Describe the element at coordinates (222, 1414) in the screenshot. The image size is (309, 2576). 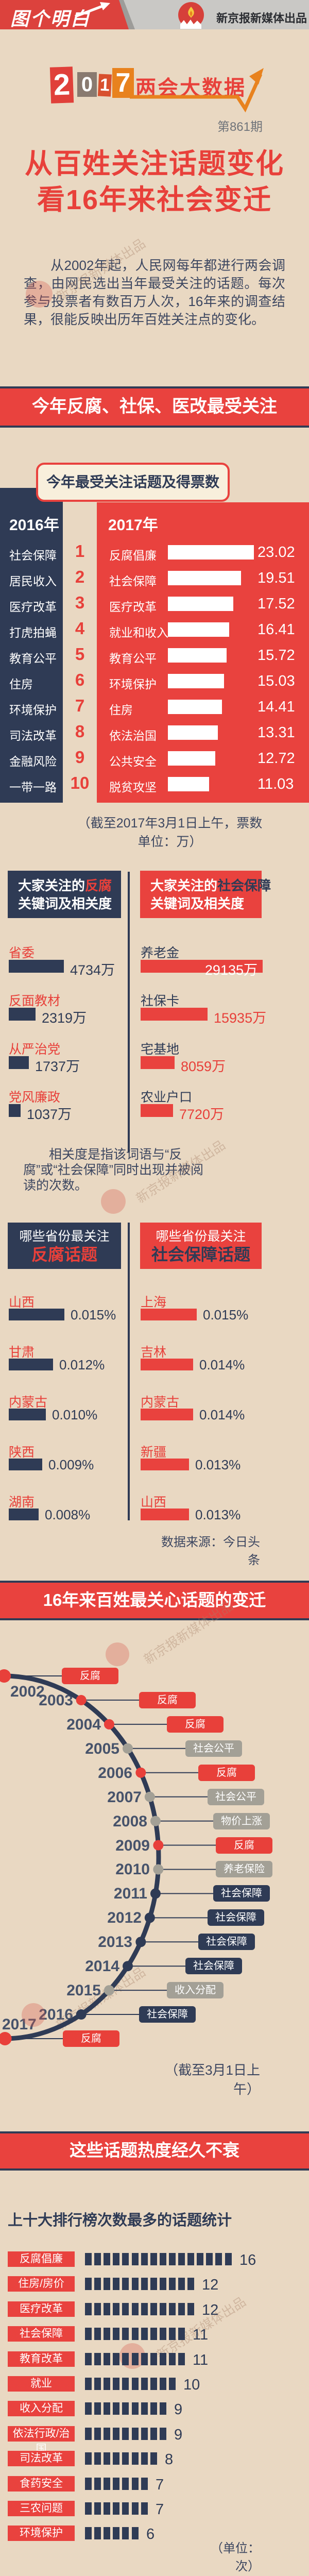
I see `province-value: 0.014%` at that location.